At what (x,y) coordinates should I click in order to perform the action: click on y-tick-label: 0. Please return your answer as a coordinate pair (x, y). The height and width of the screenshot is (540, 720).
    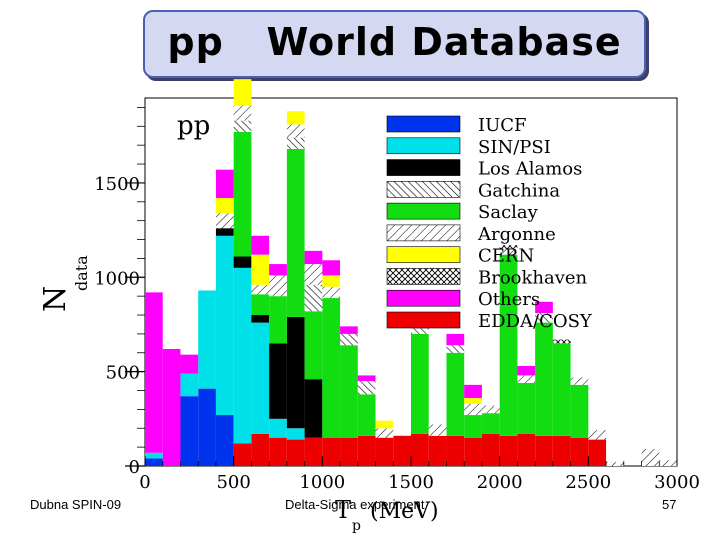
    Looking at the image, I should click on (134, 467).